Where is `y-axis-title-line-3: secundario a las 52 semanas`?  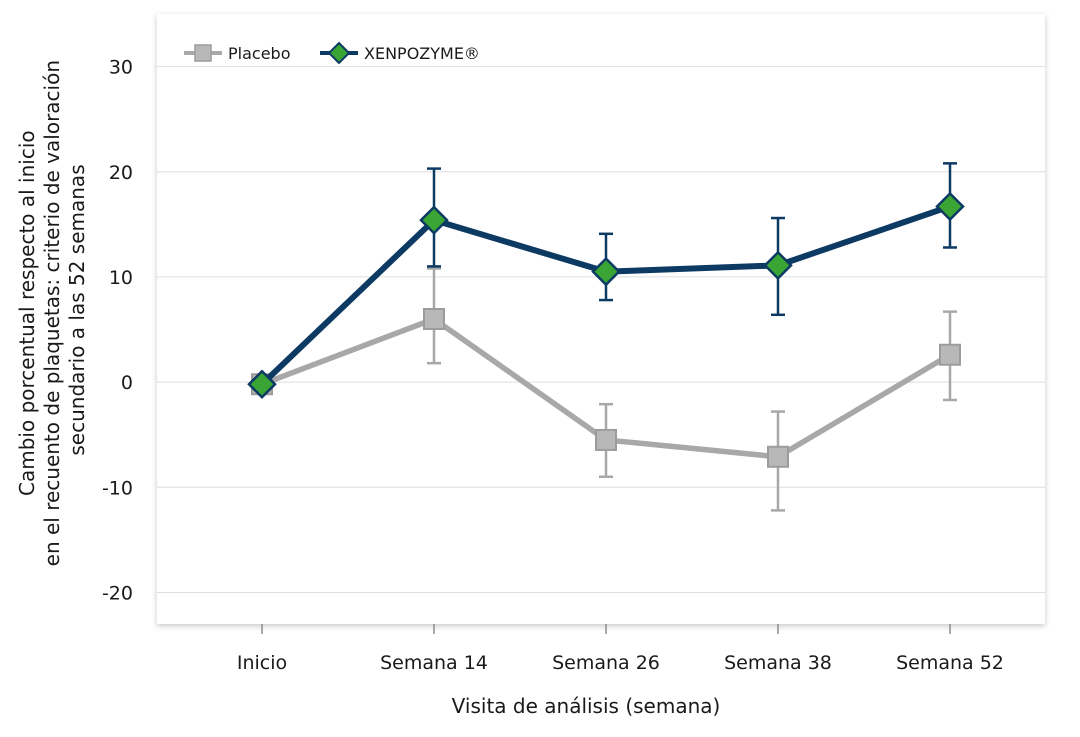 y-axis-title-line-3: secundario a las 52 semanas is located at coordinates (77, 309).